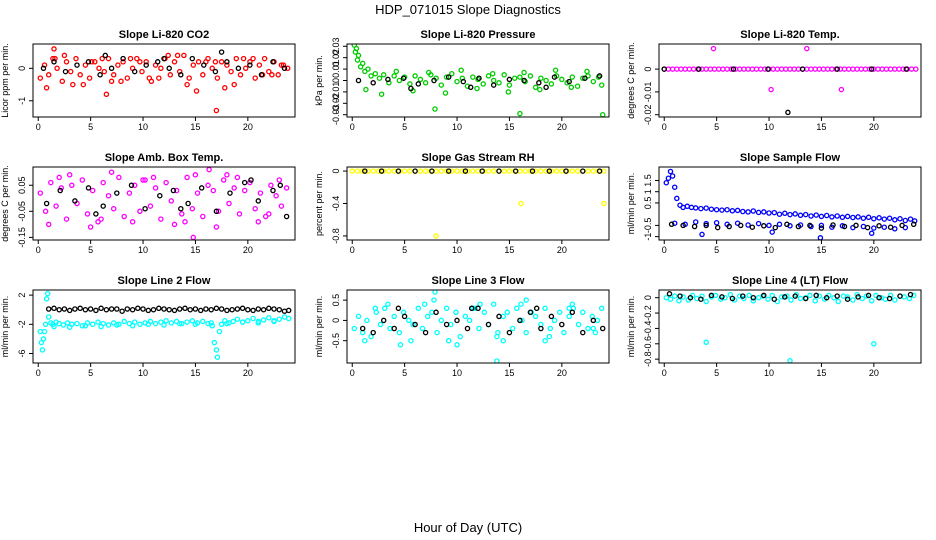 This screenshot has height=540, width=936. I want to click on y-axis-label: degrees C per min., so click(5, 203).